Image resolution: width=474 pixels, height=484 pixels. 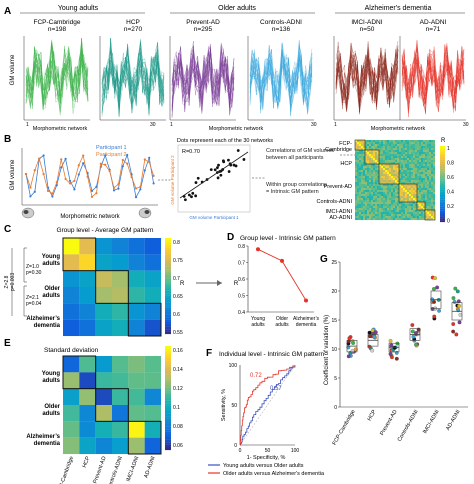 I want to click on e-colorbar-tick: 0.1, so click(x=176, y=408).